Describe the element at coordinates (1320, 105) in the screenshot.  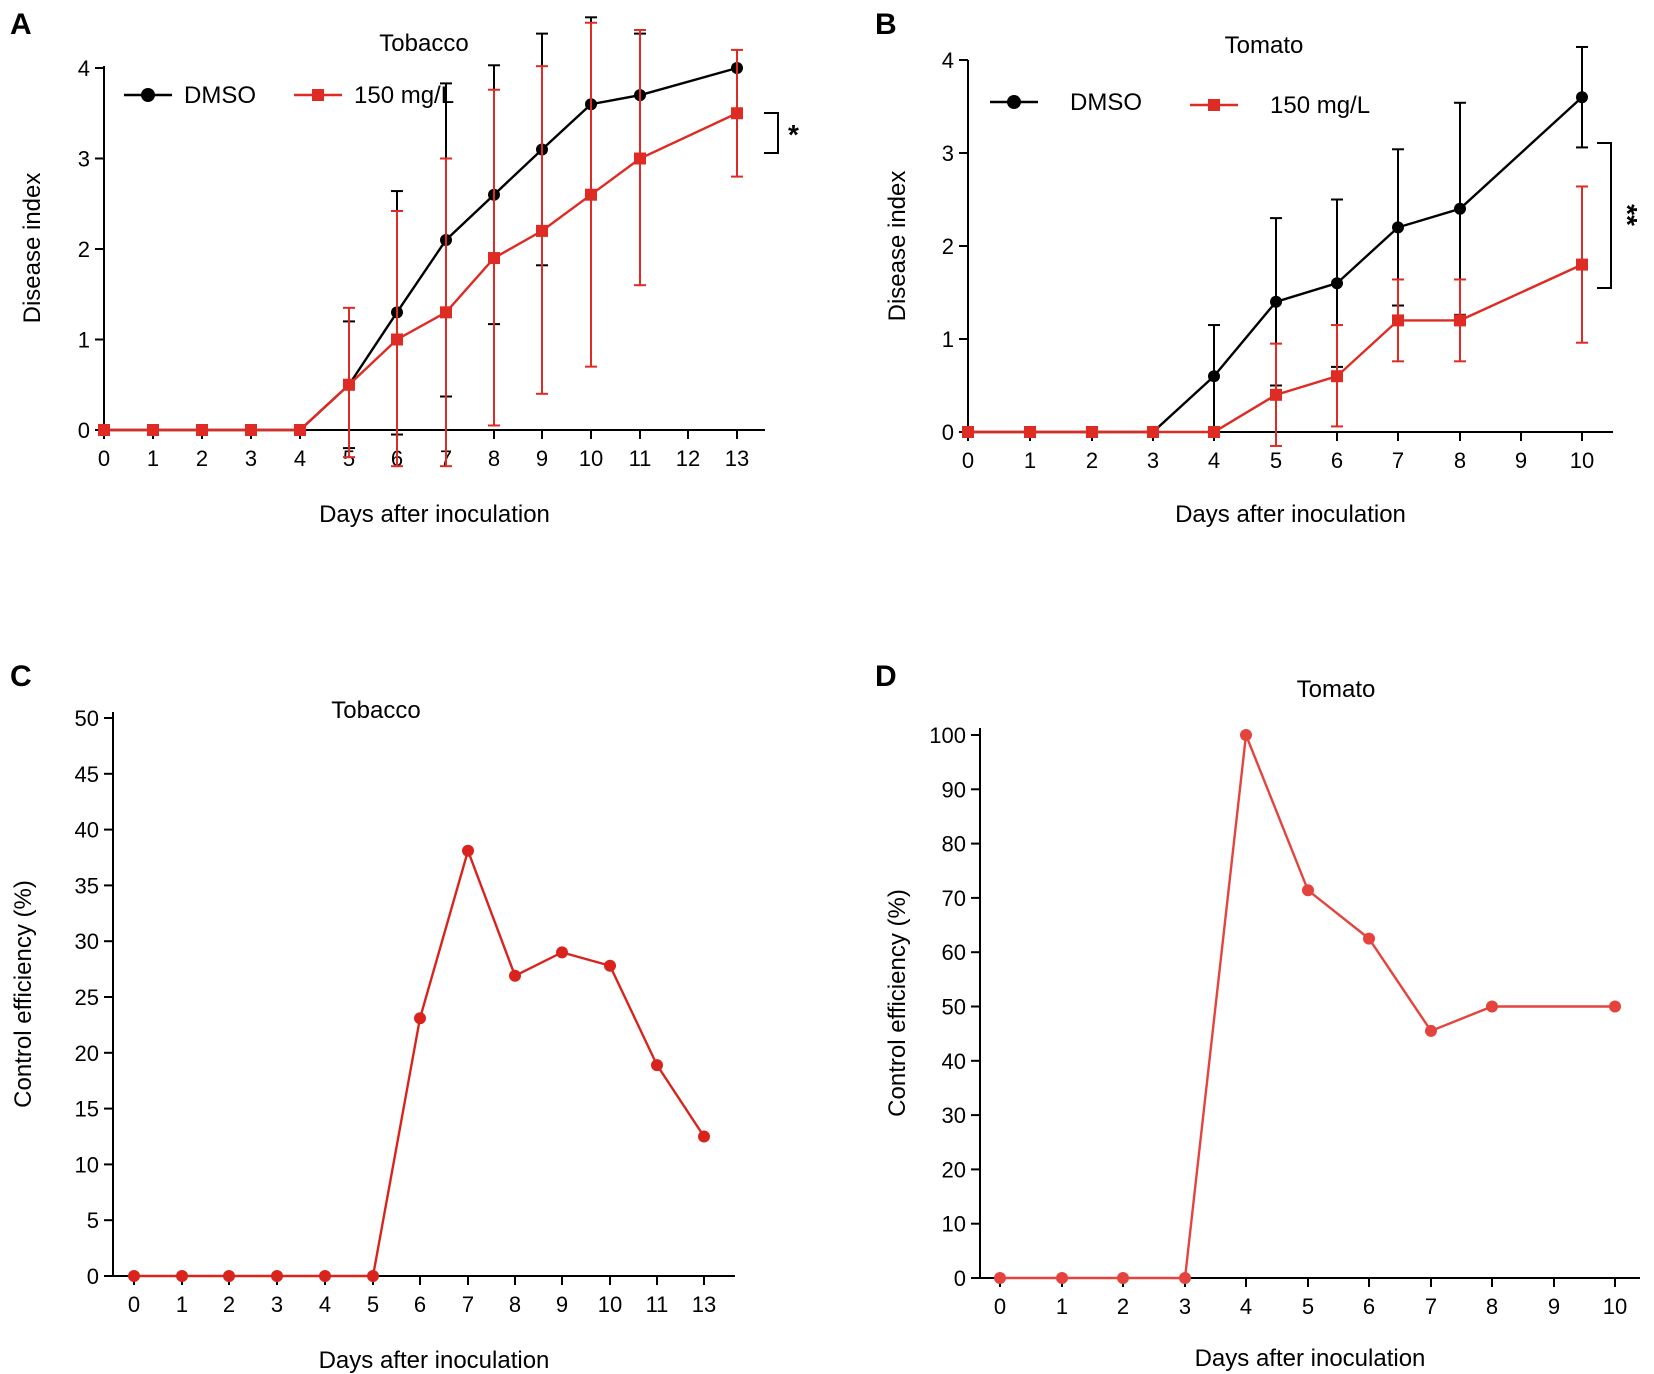
I see `legend-label: 150 mg/L` at that location.